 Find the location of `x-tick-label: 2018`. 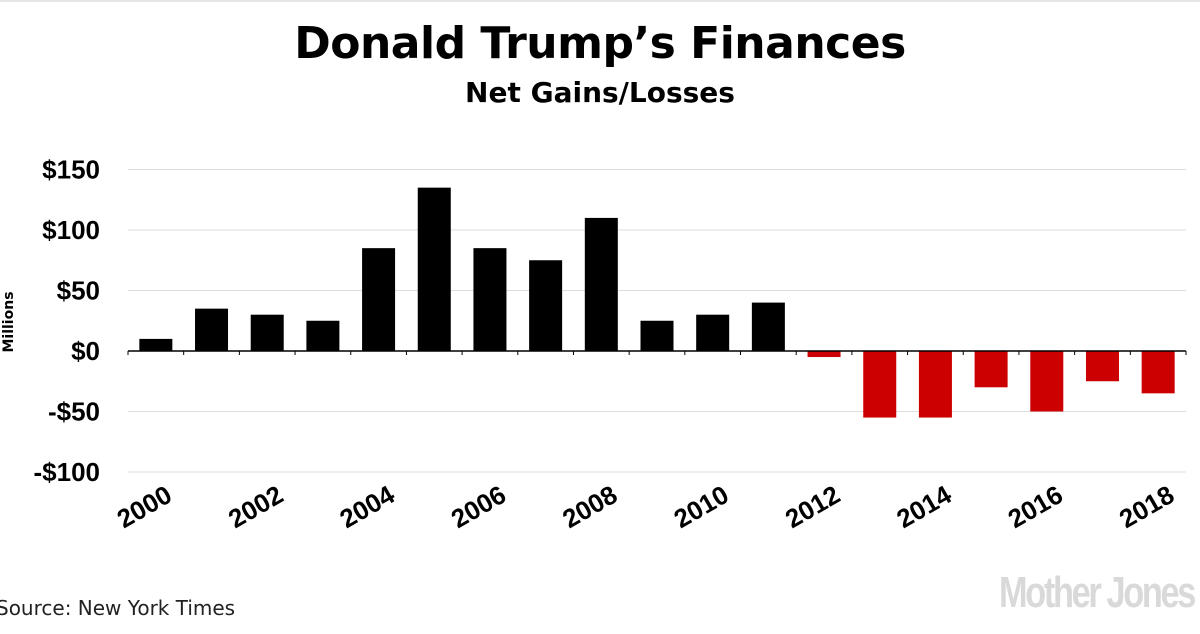

x-tick-label: 2018 is located at coordinates (1146, 506).